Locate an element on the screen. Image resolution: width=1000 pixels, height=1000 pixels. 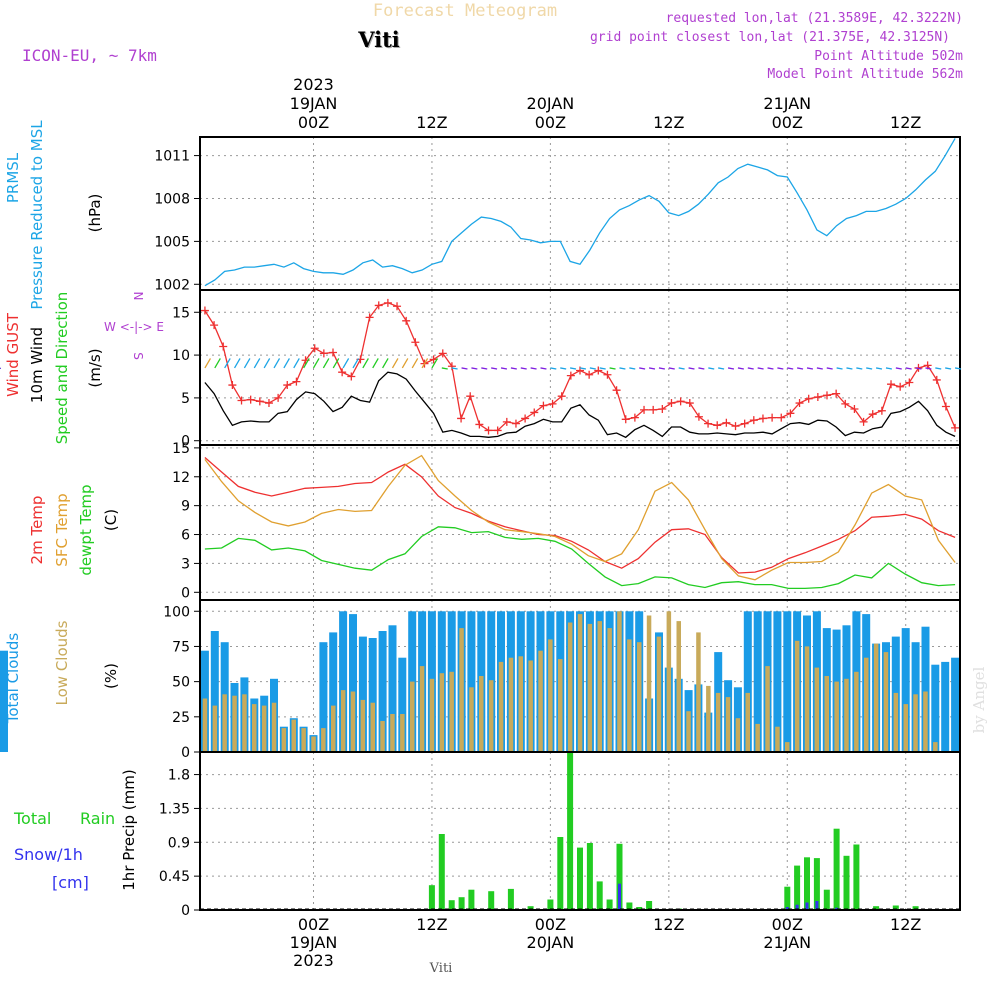
station-name: Viti is located at coordinates (378, 39).